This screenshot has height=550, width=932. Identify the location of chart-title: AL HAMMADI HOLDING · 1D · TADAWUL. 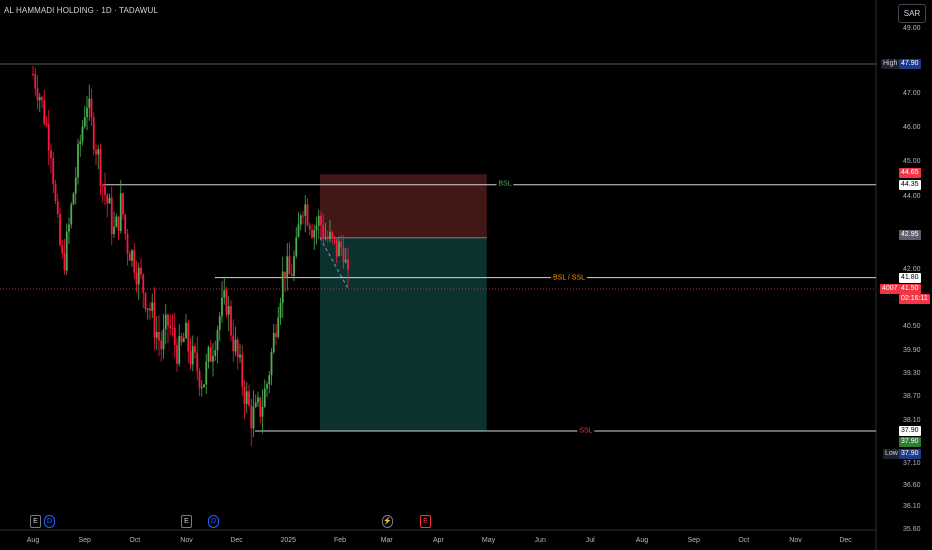
(81, 10).